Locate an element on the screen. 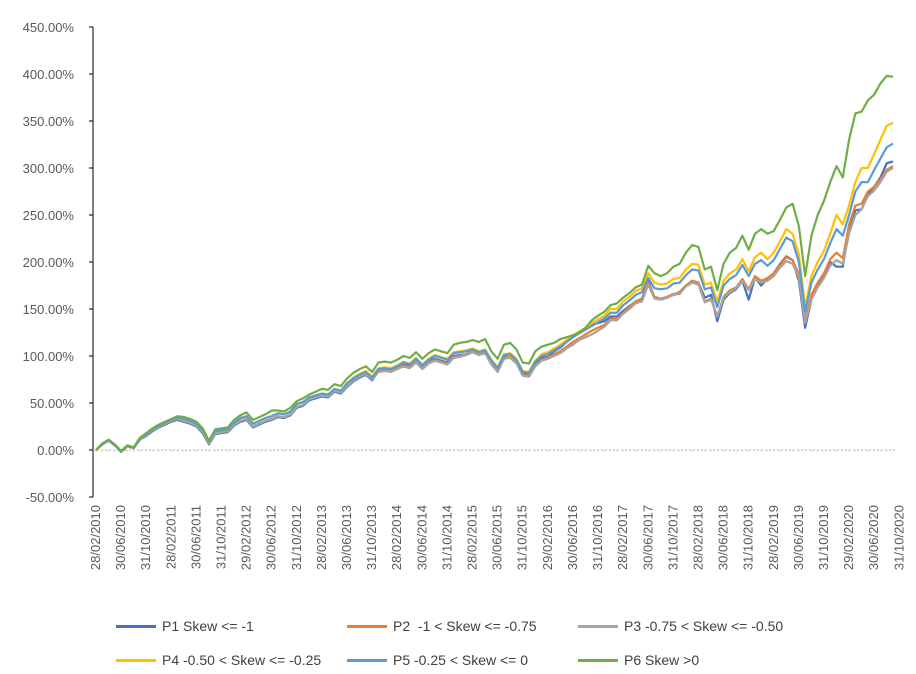  legend-item-p6: P6 Skew >0 is located at coordinates (638, 660).